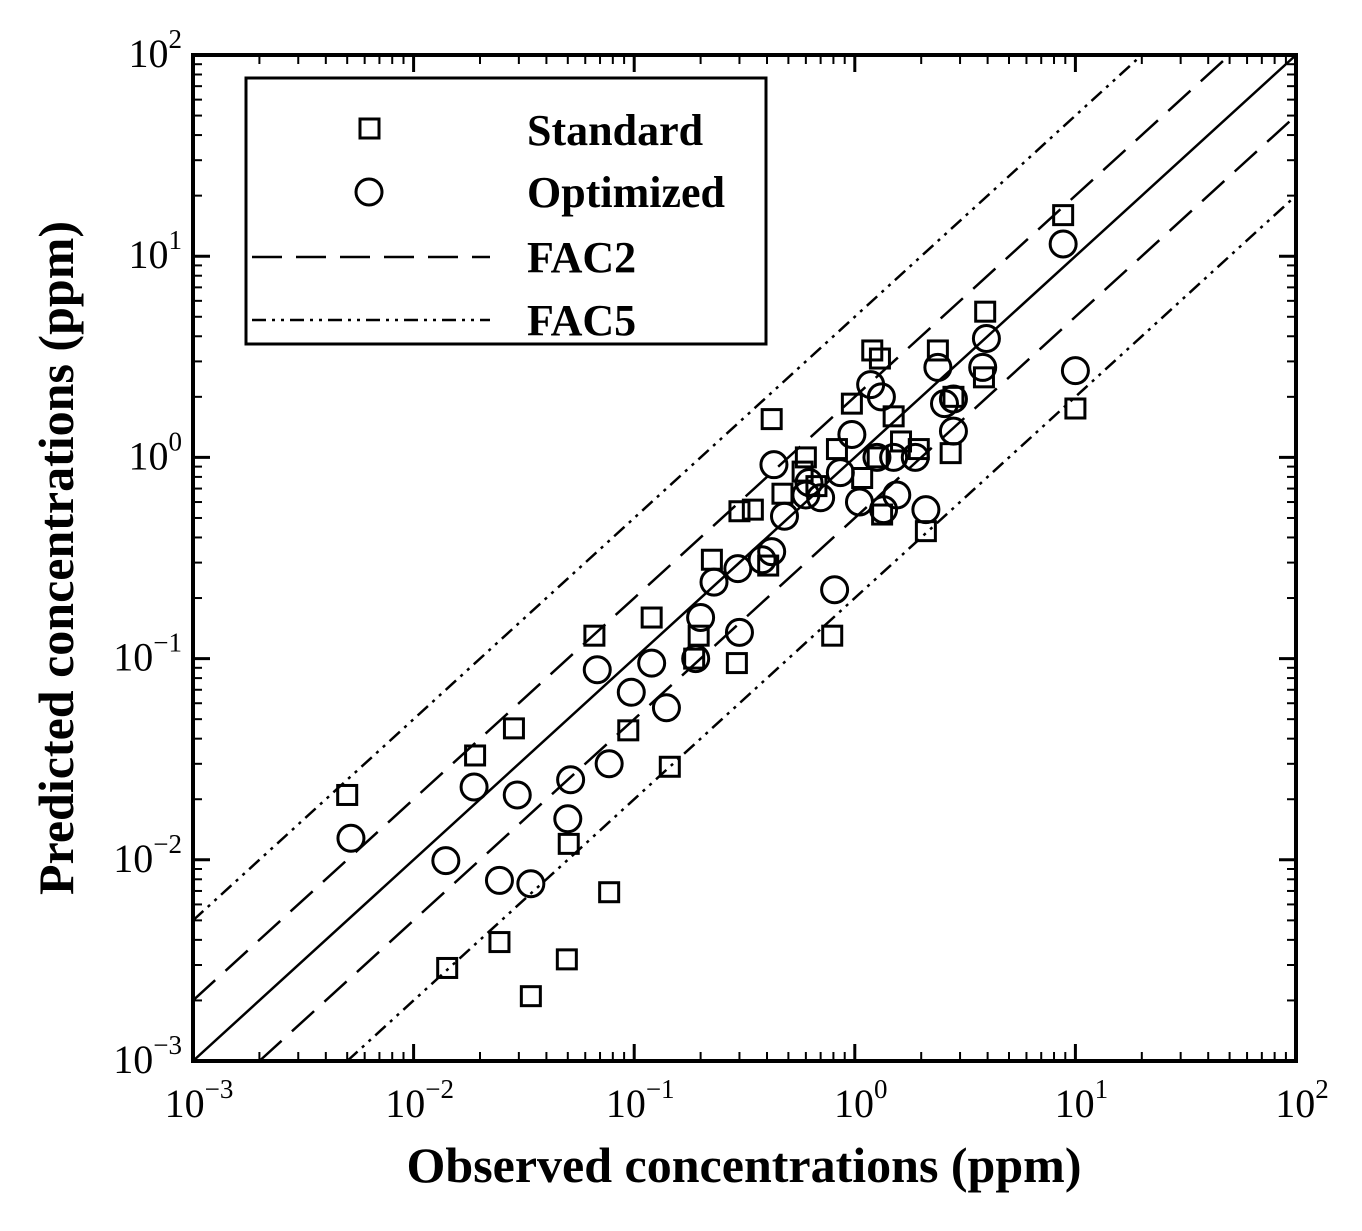  Describe the element at coordinates (581, 320) in the screenshot. I see `legend-label-fac5: FAC5` at that location.